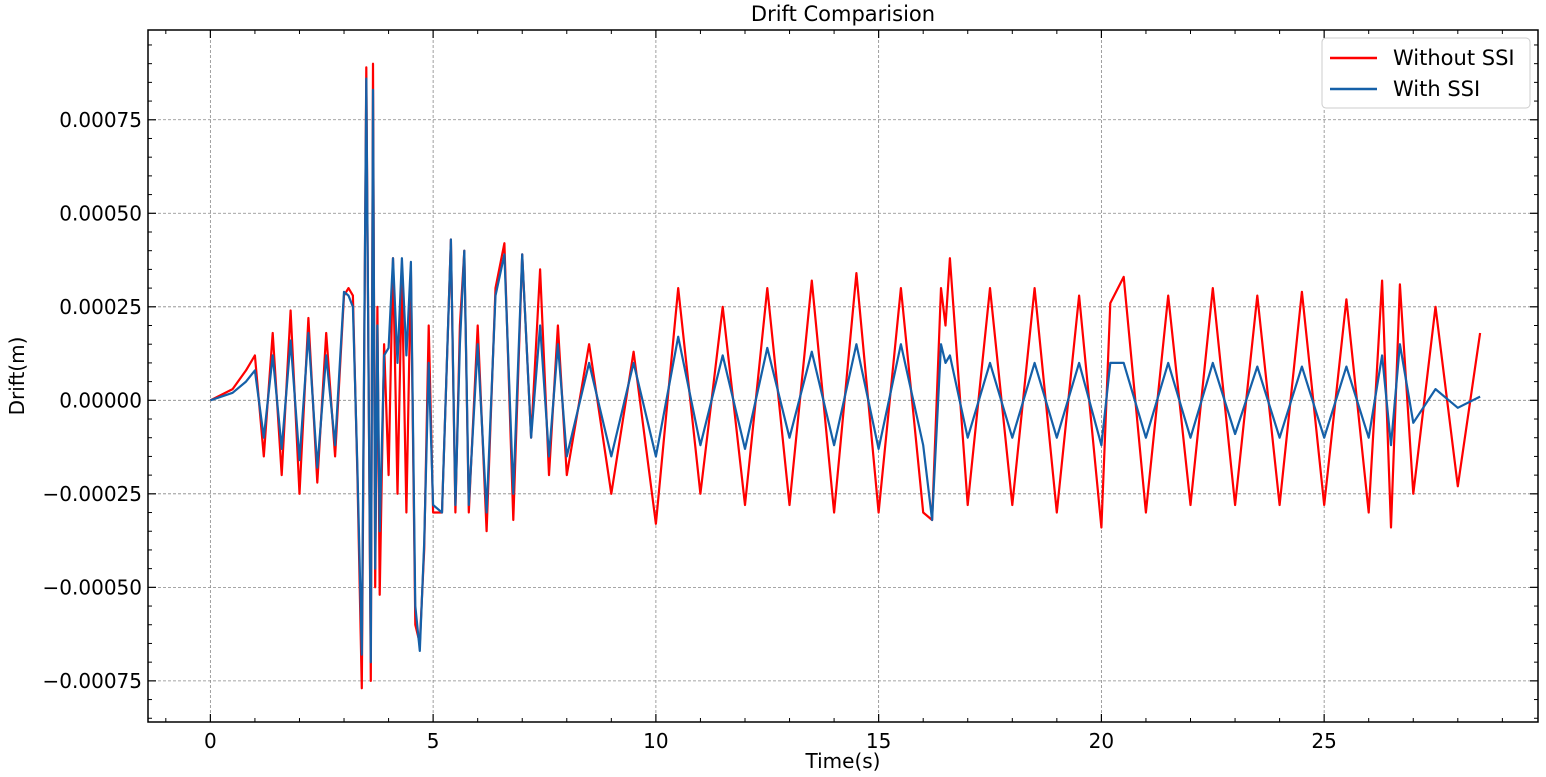 The image size is (1546, 777). I want to click on y-tick-label: −0.00050, so click(92, 587).